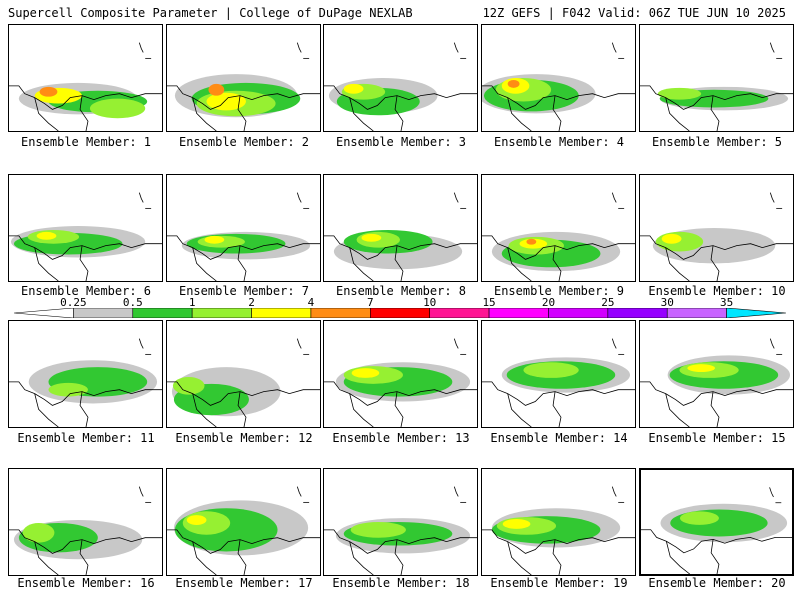  What do you see at coordinates (244, 291) in the screenshot?
I see `ensemble-member-label: Ensemble Member: 7` at bounding box center [244, 291].